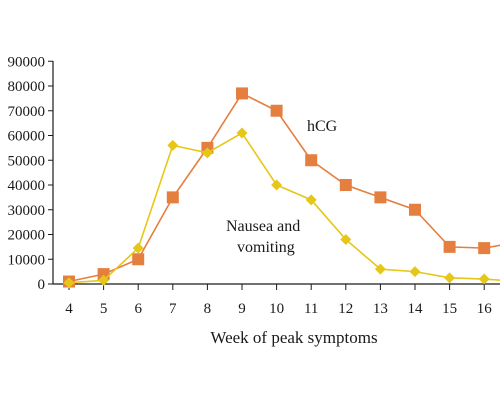 The height and width of the screenshot is (405, 500). Describe the element at coordinates (27, 112) in the screenshot. I see `y-tick-label: 70000` at that location.